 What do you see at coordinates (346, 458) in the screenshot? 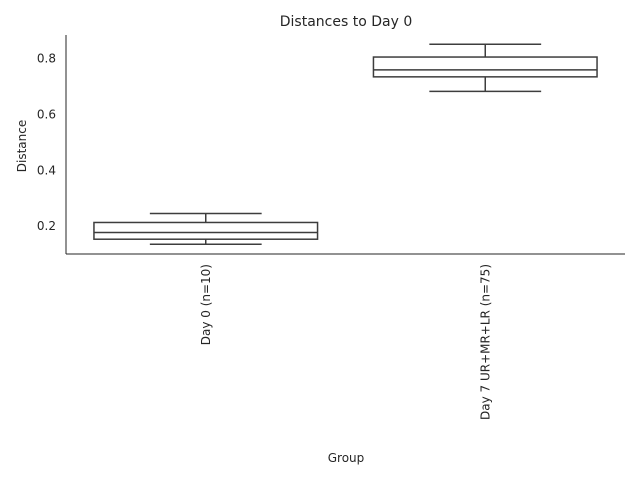
I see `x-axis-label: Group` at bounding box center [346, 458].